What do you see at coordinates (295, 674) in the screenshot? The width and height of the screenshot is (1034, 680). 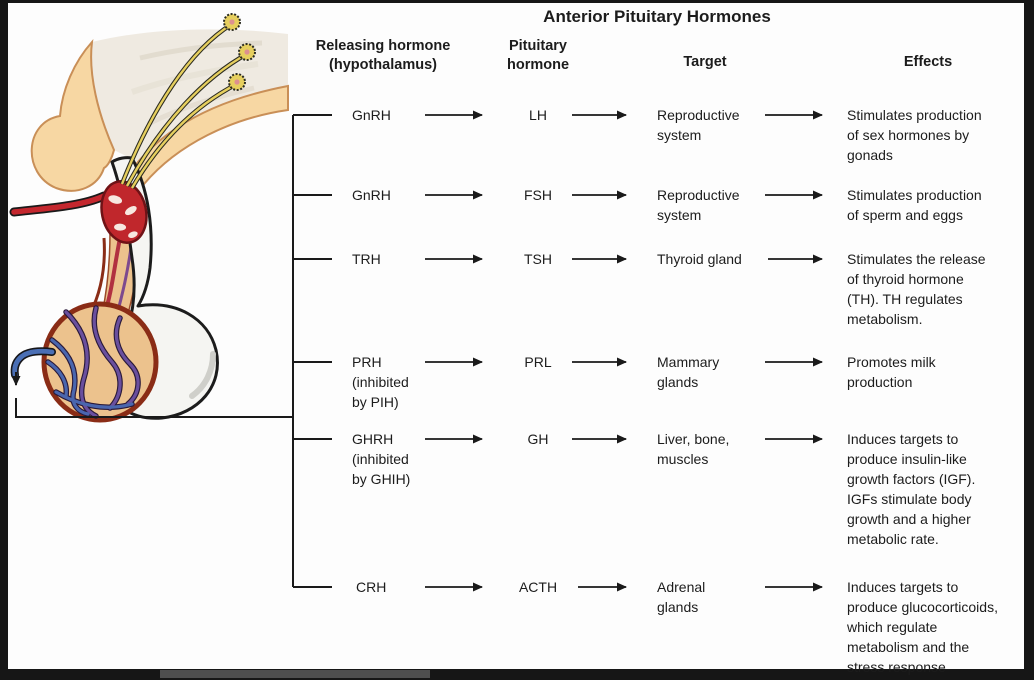 I see `taskbar-remnant` at bounding box center [295, 674].